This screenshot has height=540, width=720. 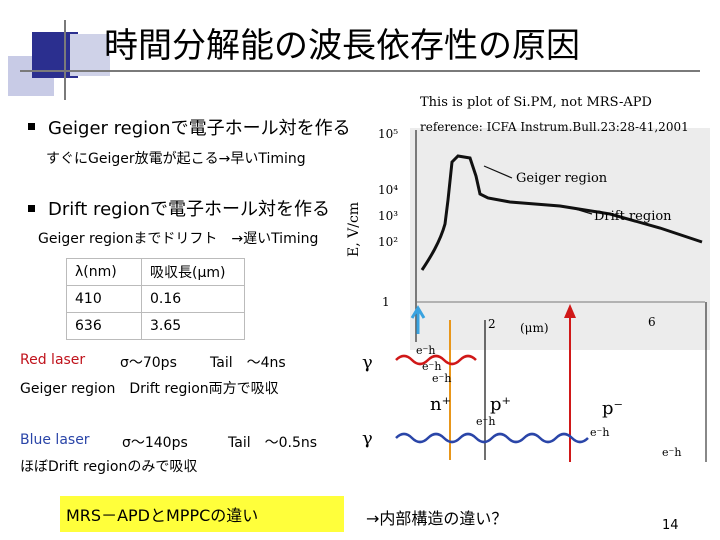 I want to click on layer-p-minus: p⁻, so click(x=612, y=408).